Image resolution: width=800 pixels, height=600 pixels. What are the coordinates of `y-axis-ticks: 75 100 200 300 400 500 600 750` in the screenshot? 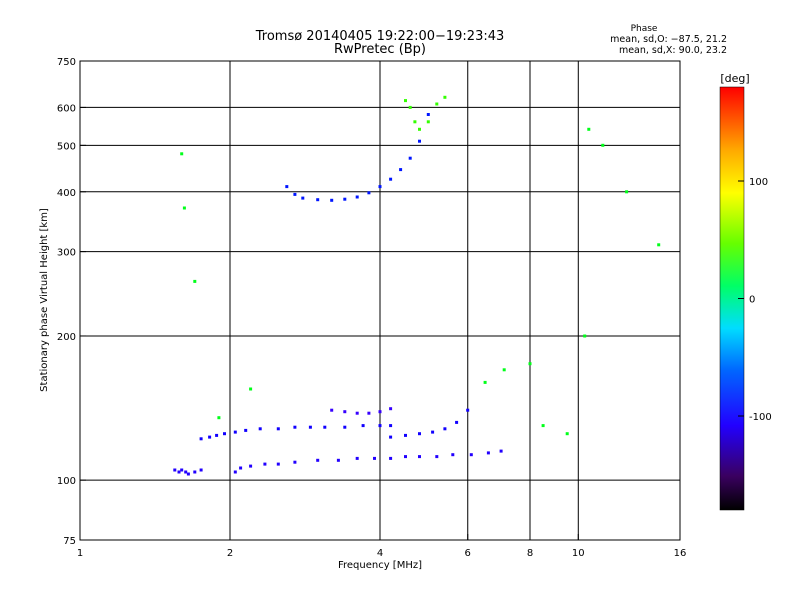 It's located at (71, 302).